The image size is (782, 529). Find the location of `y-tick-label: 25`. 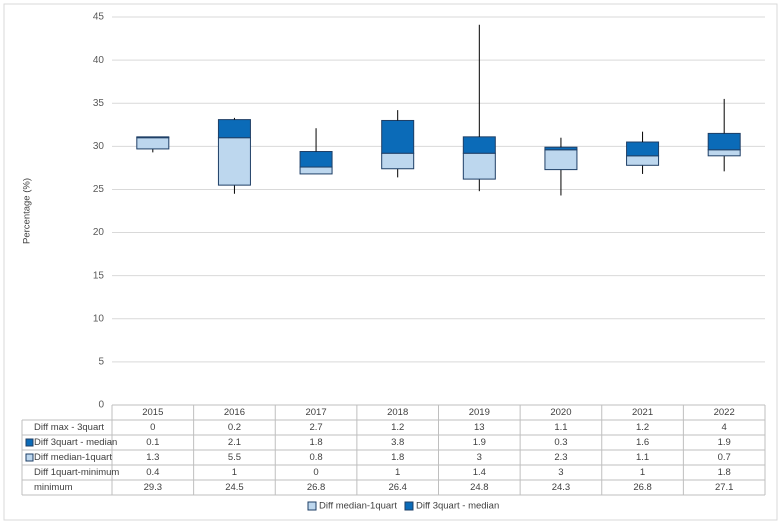

y-tick-label: 25 is located at coordinates (99, 189).